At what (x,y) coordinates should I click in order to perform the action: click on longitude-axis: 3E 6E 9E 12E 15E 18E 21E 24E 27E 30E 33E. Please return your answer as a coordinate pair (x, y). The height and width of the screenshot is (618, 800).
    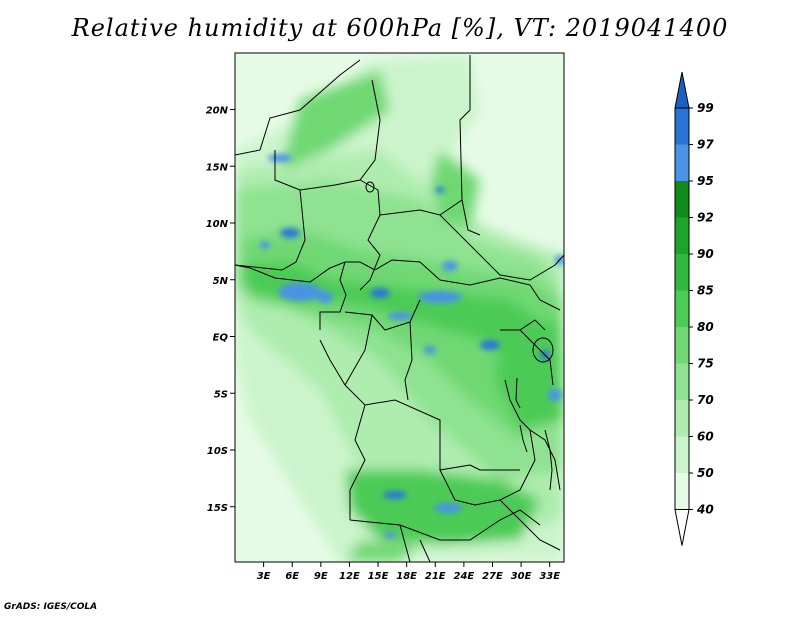
    Looking at the image, I should click on (408, 572).